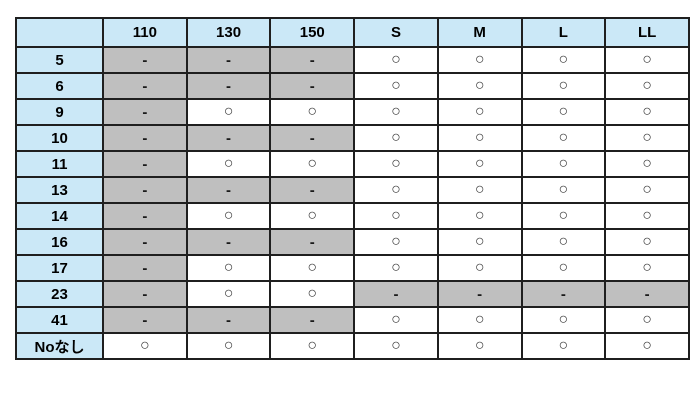  I want to click on table-row: 10- - - ○ ○ ○ ○, so click(352, 138).